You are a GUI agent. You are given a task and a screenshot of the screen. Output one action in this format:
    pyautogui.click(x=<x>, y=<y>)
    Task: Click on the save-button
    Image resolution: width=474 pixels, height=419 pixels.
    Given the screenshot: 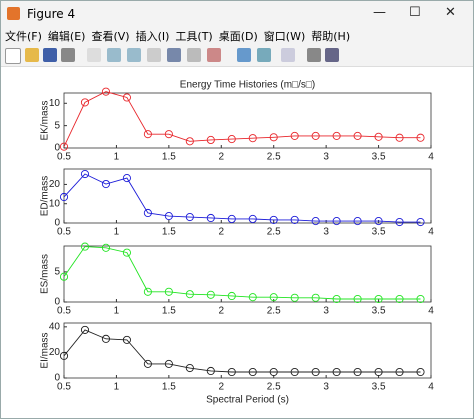 What is the action you would take?
    pyautogui.click(x=50, y=55)
    